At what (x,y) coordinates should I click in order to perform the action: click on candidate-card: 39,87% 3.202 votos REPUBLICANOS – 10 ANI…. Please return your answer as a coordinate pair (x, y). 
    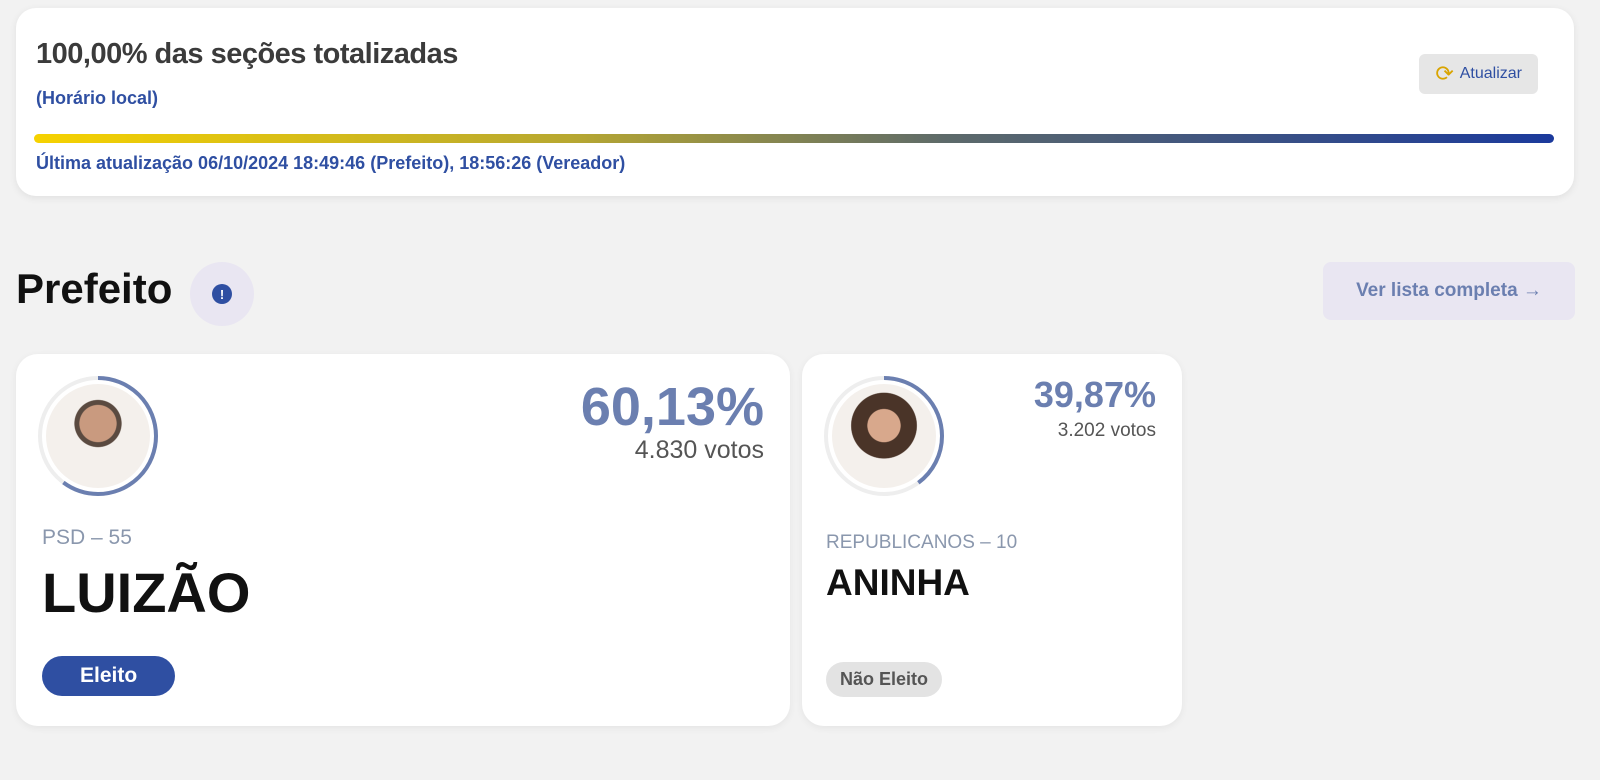
    Looking at the image, I should click on (992, 540).